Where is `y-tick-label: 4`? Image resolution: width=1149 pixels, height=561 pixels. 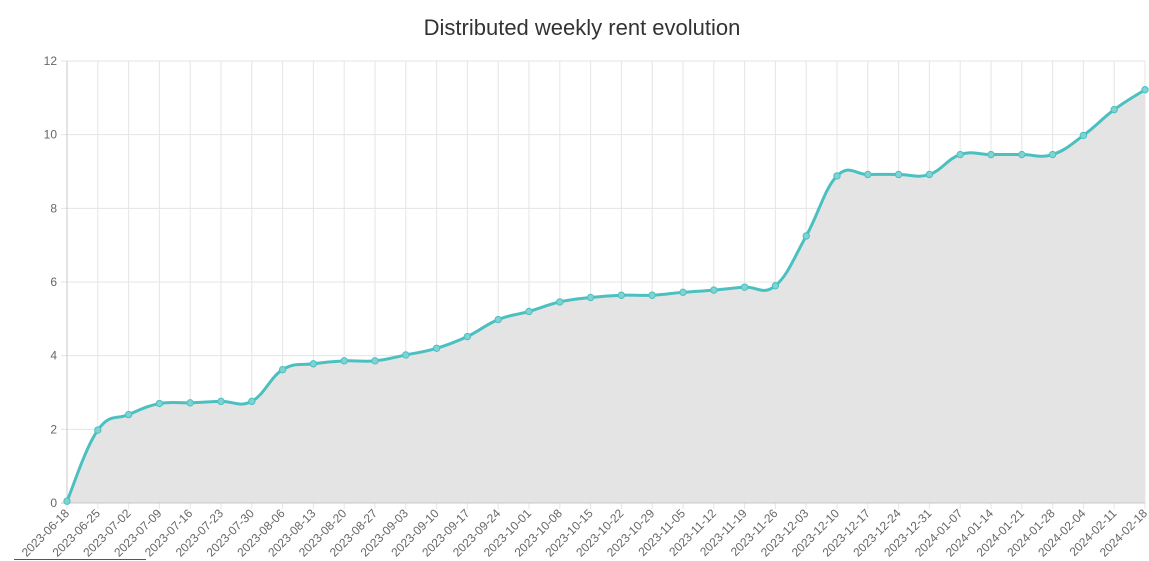 y-tick-label: 4 is located at coordinates (53, 356).